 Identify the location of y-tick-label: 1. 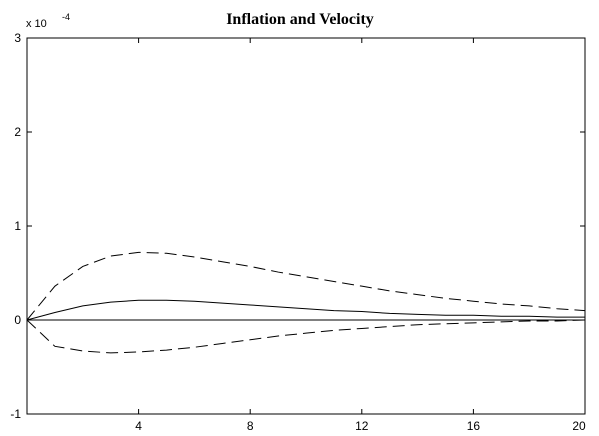
(17, 226).